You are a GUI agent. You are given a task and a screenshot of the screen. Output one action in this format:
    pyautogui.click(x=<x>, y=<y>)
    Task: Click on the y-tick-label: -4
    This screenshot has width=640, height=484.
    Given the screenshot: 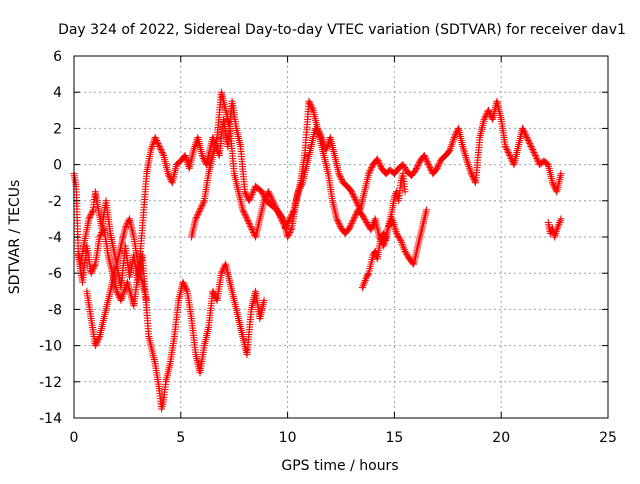 What is the action you would take?
    pyautogui.click(x=55, y=238)
    